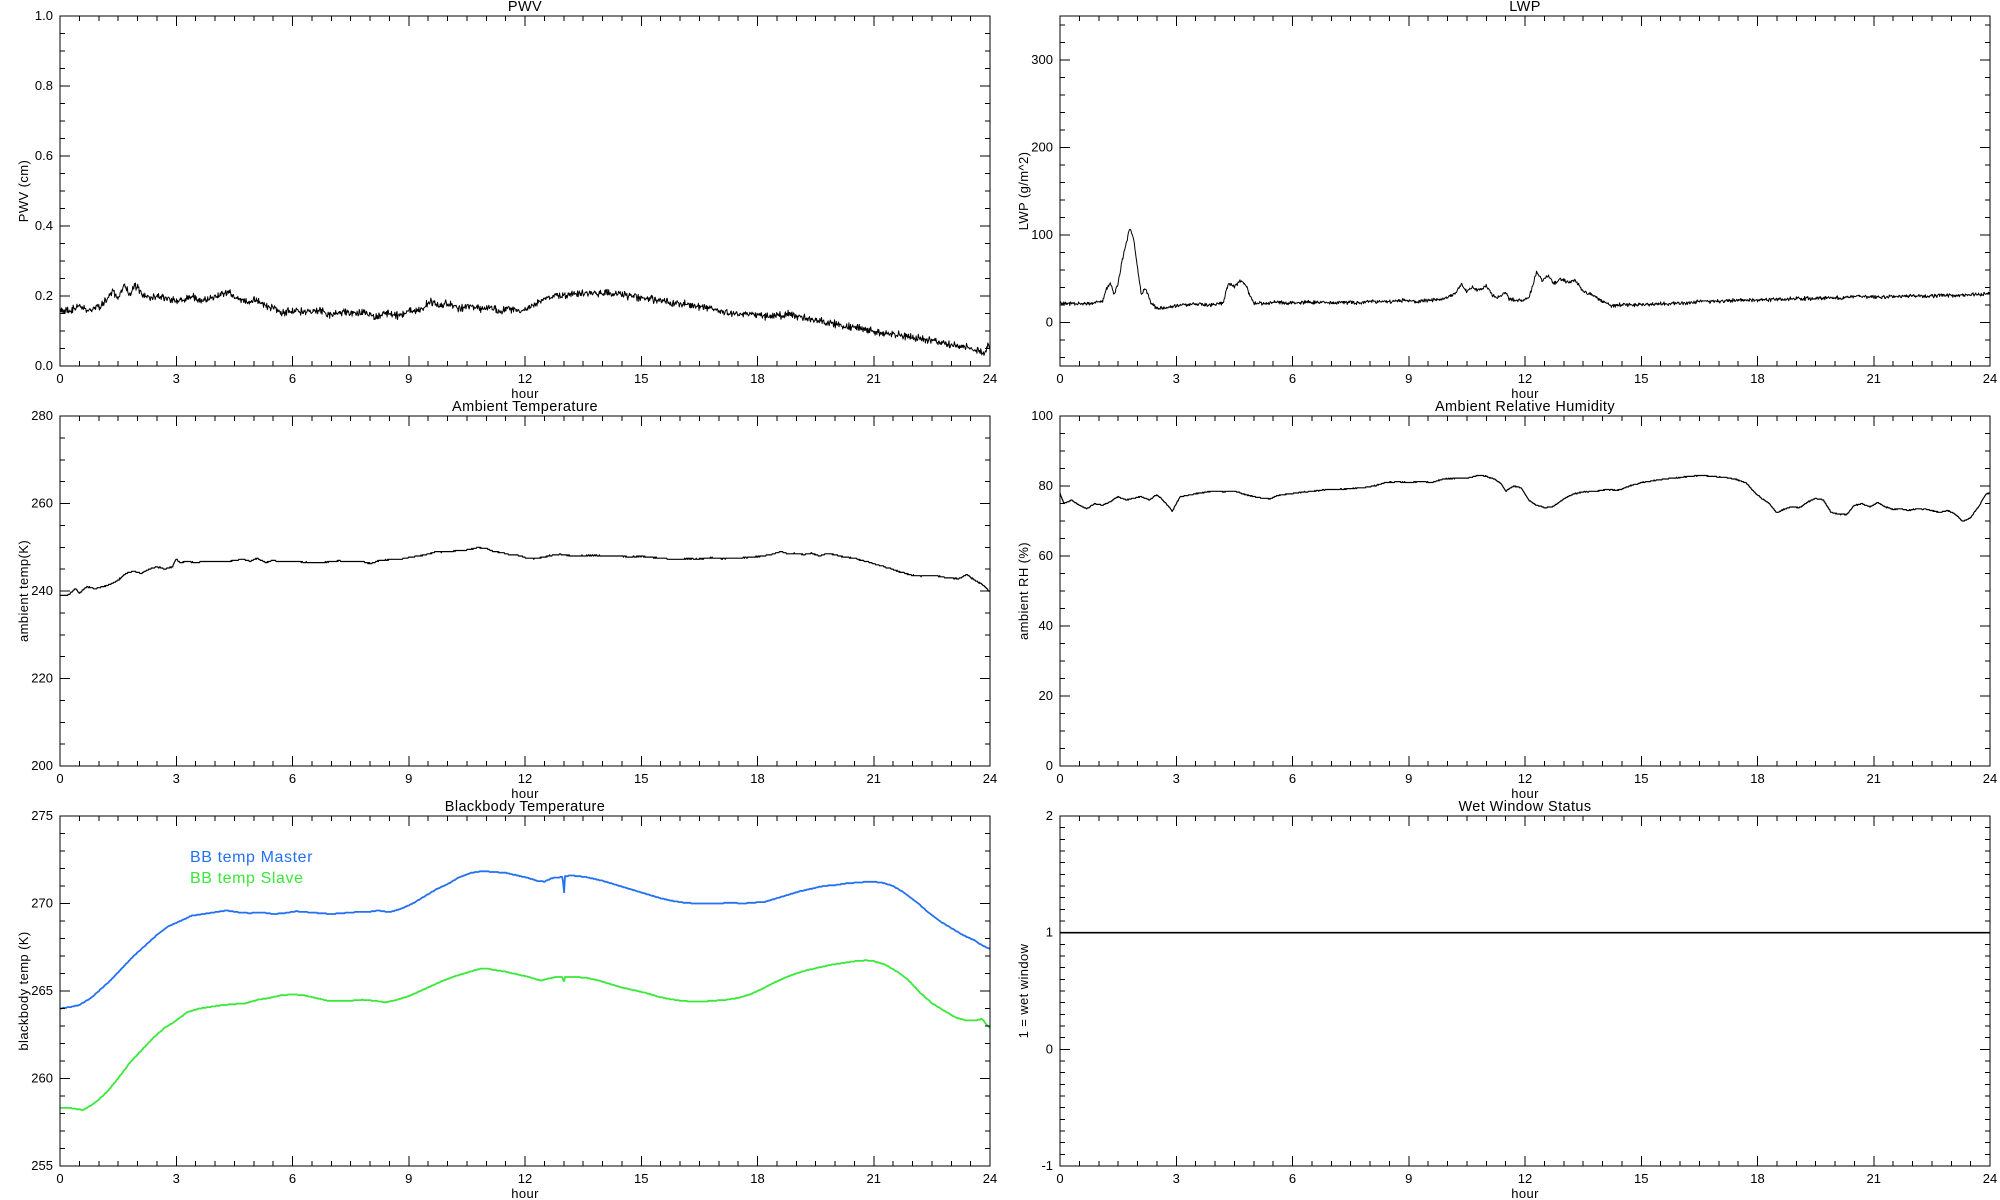  Describe the element at coordinates (44, 15) in the screenshot. I see `y-tick-label: 1.0` at that location.